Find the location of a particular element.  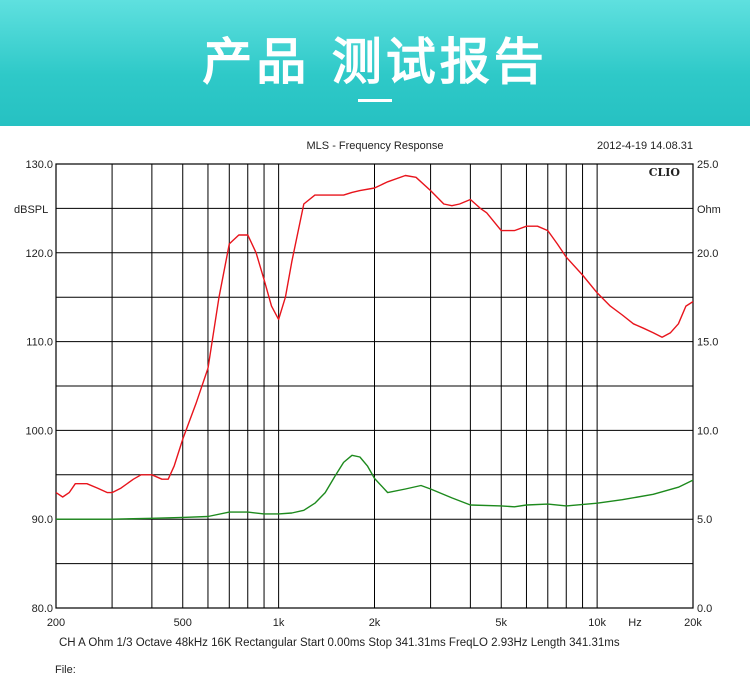

y-tick-label: 90.0 is located at coordinates (42, 520).